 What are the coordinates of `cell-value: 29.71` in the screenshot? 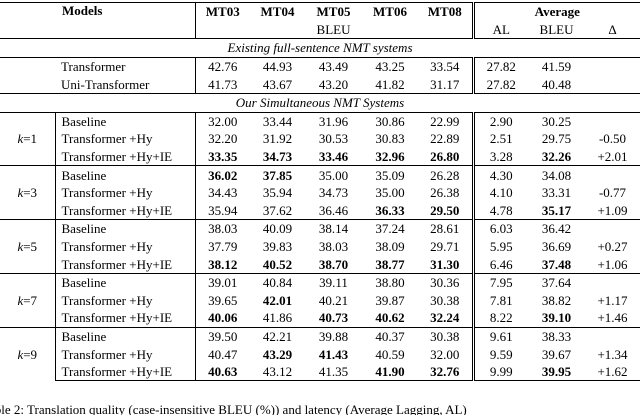 It's located at (446, 246).